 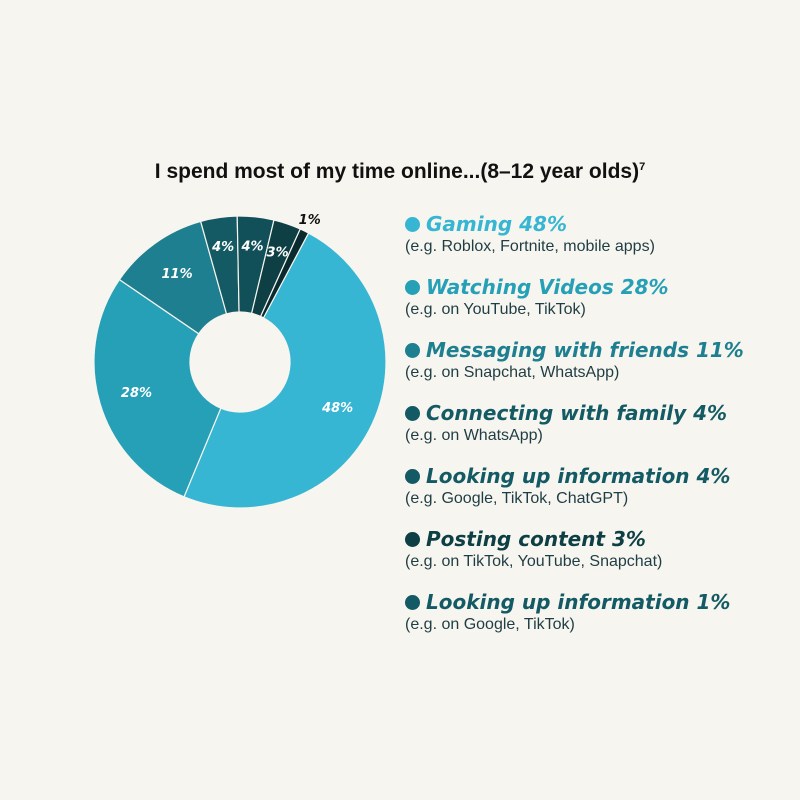 What do you see at coordinates (517, 498) in the screenshot?
I see `legend-subtext: (e.g. Google, TikTok, ChatGPT)` at bounding box center [517, 498].